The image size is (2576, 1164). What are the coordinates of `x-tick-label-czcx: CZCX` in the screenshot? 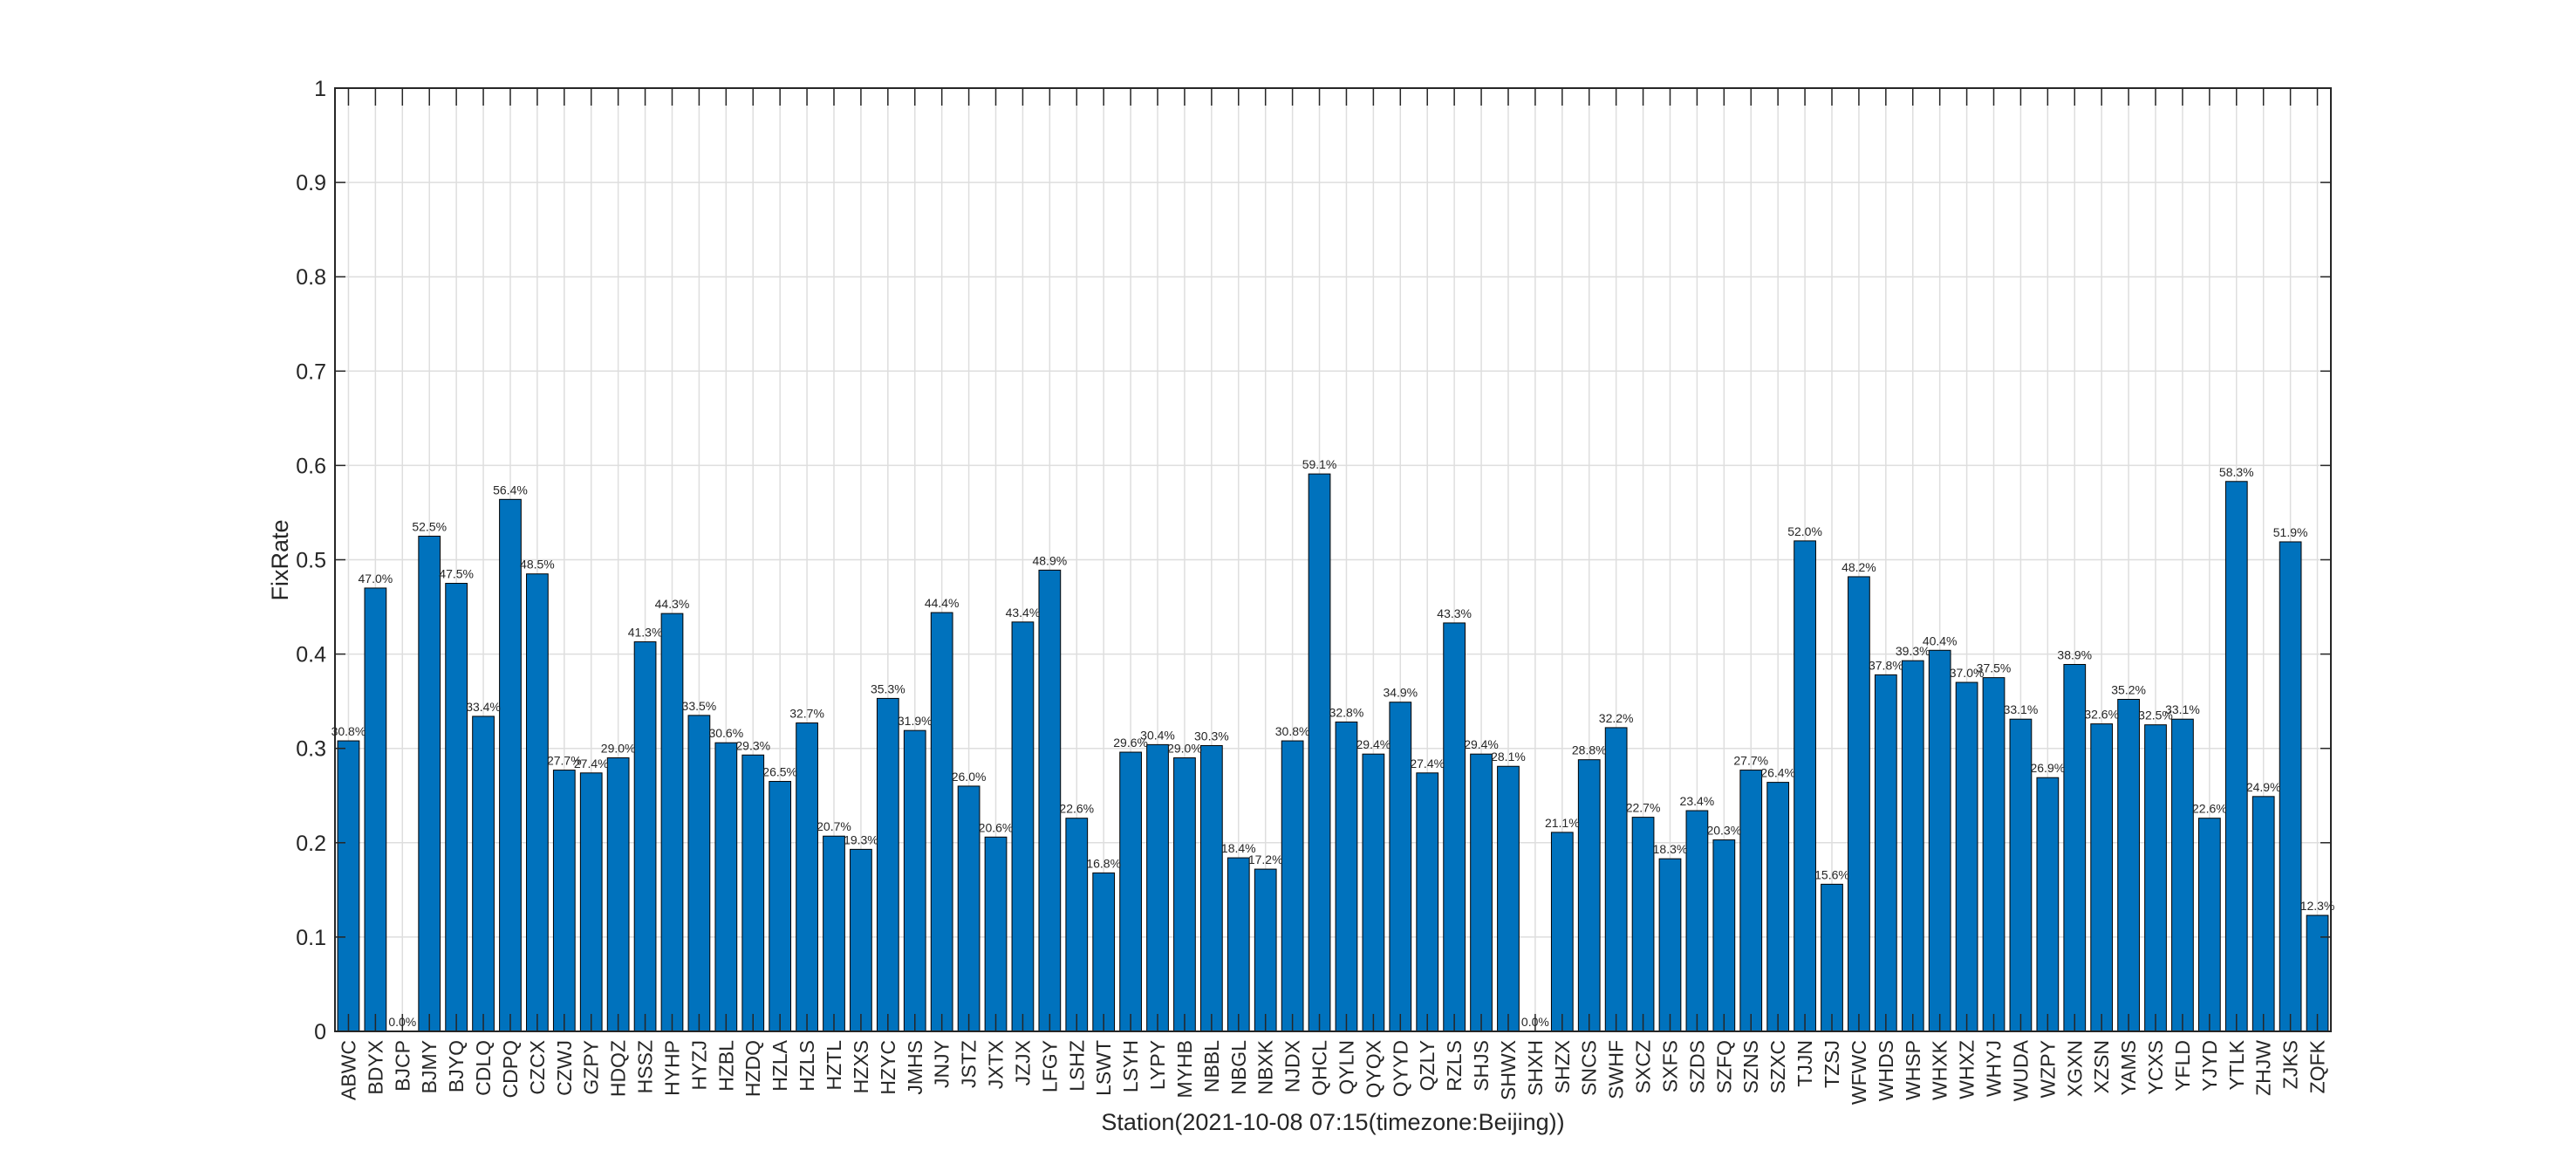 It's located at (537, 1067).